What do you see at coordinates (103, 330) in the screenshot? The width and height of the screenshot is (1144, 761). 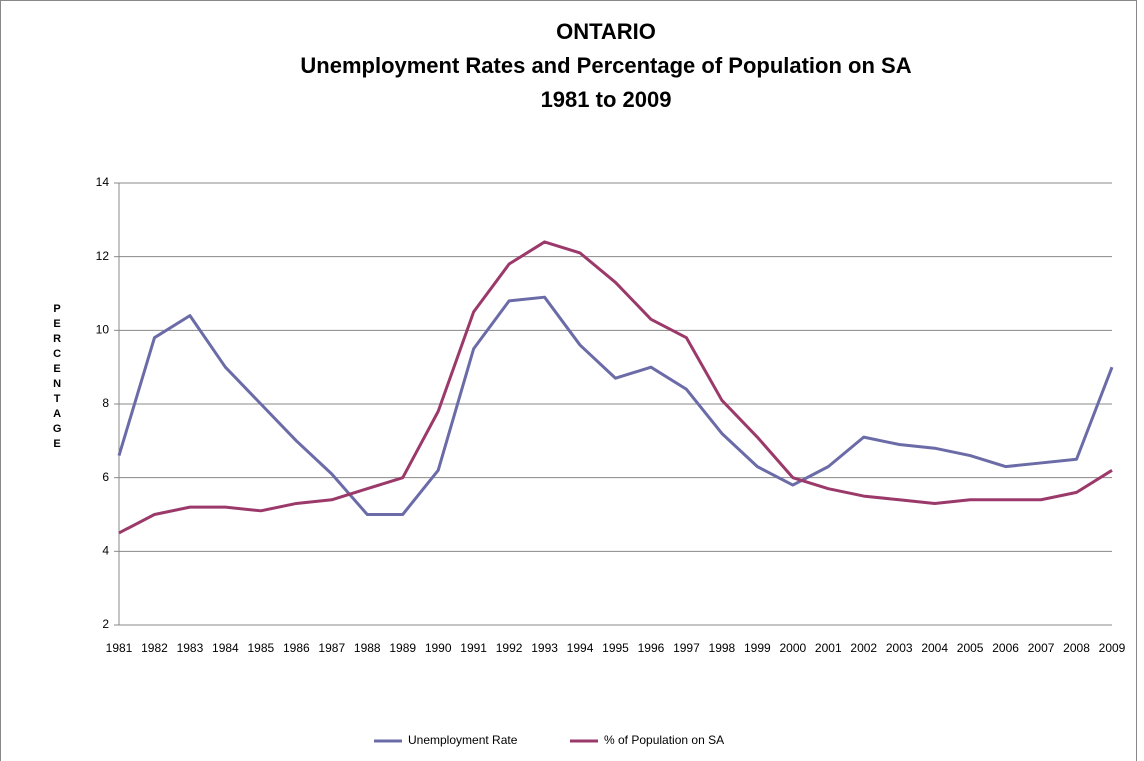 I see `y-tick-label: 10` at bounding box center [103, 330].